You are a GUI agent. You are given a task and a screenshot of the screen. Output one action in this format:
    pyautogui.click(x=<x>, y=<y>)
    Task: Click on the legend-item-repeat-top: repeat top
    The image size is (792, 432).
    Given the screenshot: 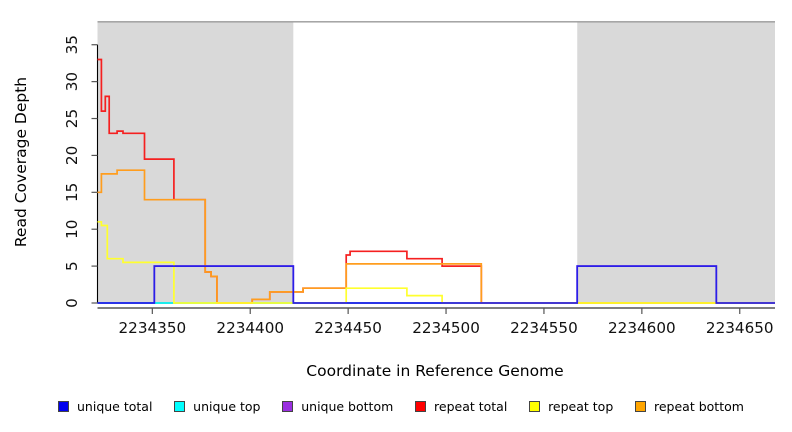 What is the action you would take?
    pyautogui.click(x=571, y=406)
    